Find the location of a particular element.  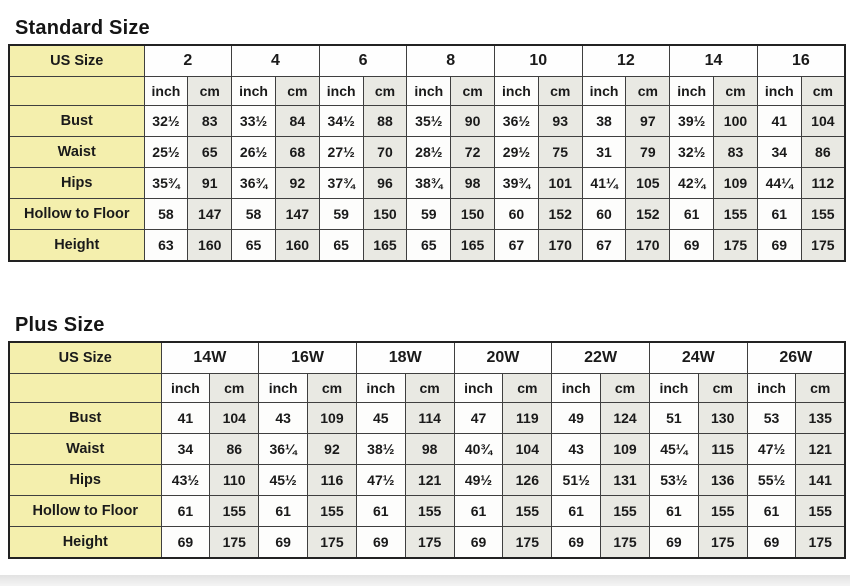

measurement-value-cell: 38¾ is located at coordinates (429, 183).